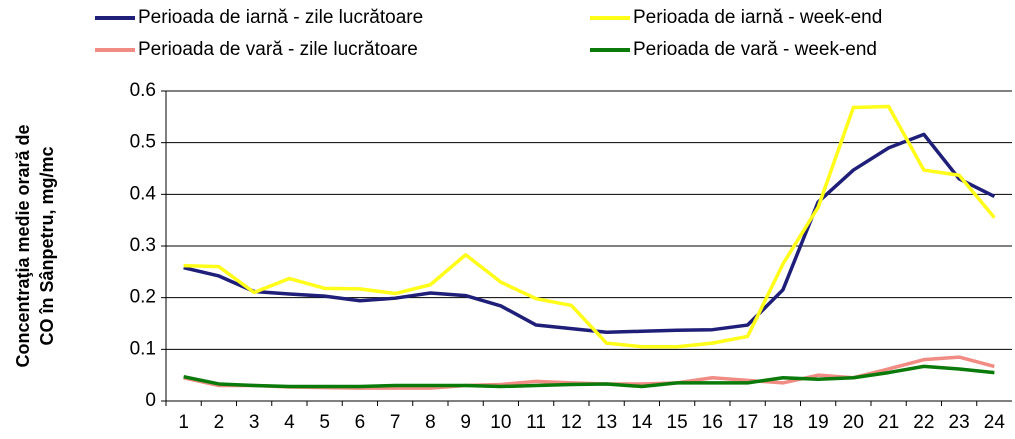 Image resolution: width=1015 pixels, height=439 pixels. What do you see at coordinates (747, 422) in the screenshot?
I see `x-tick-label: 17` at bounding box center [747, 422].